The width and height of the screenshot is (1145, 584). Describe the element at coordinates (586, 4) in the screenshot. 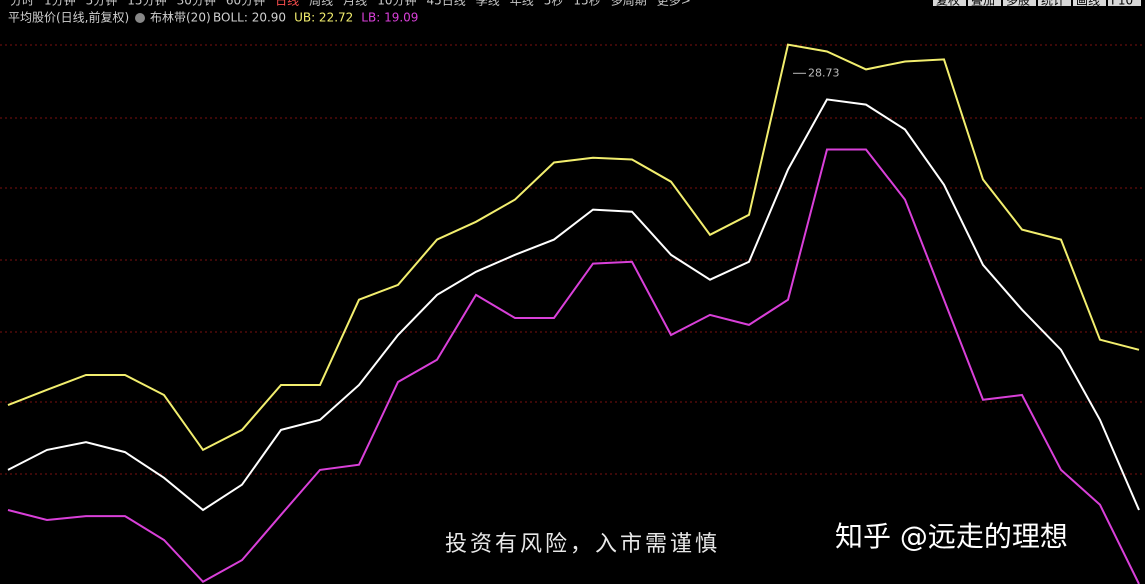

I see `period-tab: 15秒` at that location.